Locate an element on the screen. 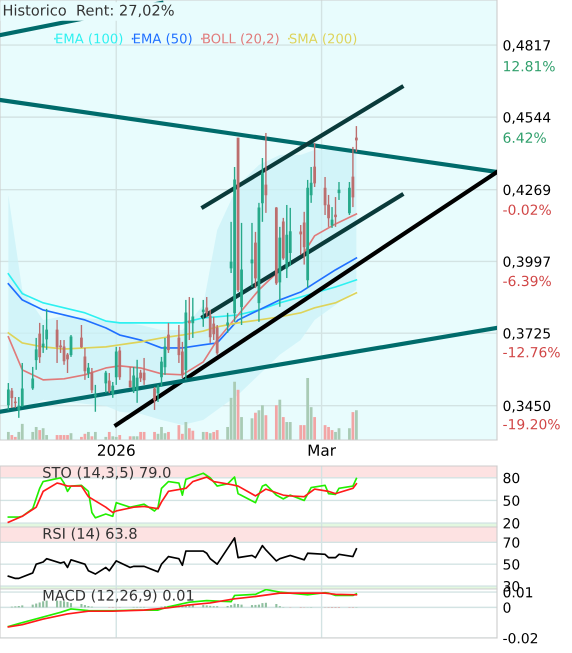 This screenshot has height=653, width=572. legend-label: SMA (200) is located at coordinates (323, 39).